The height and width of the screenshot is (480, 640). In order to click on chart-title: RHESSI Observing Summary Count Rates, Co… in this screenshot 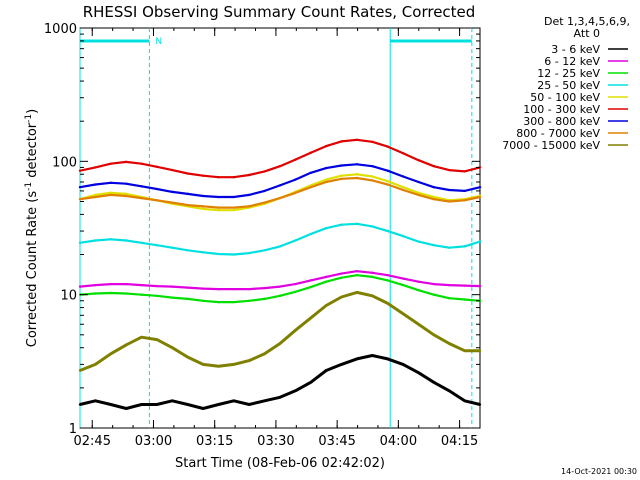, I will do `click(279, 12)`.